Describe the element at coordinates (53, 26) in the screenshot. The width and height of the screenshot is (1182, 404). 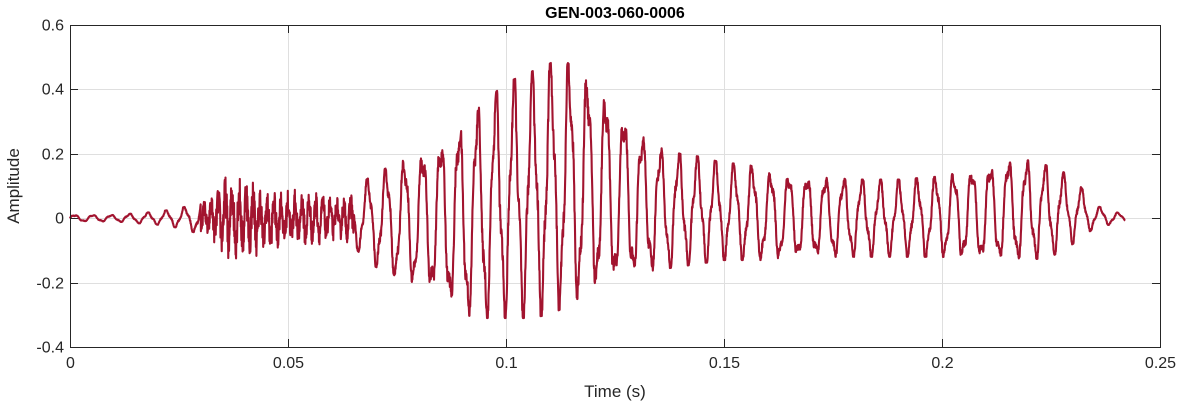
I see `y-tick-label: 0.6` at that location.